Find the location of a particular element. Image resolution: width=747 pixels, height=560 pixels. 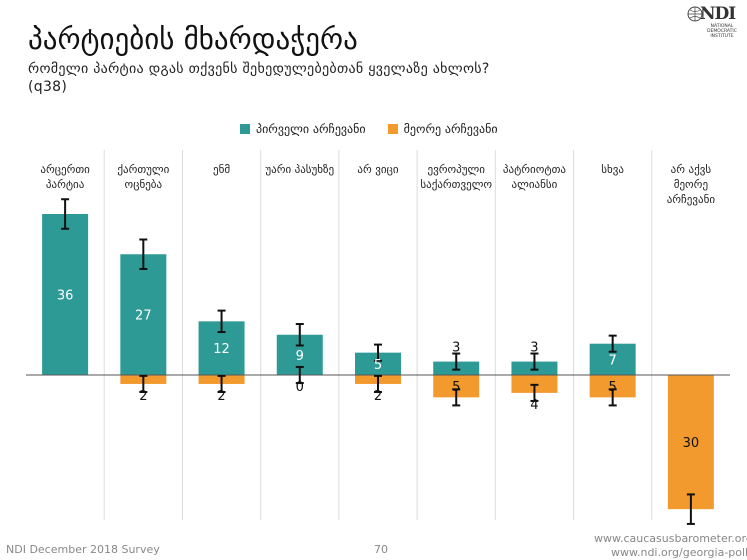

globe-icon is located at coordinates (695, 14).